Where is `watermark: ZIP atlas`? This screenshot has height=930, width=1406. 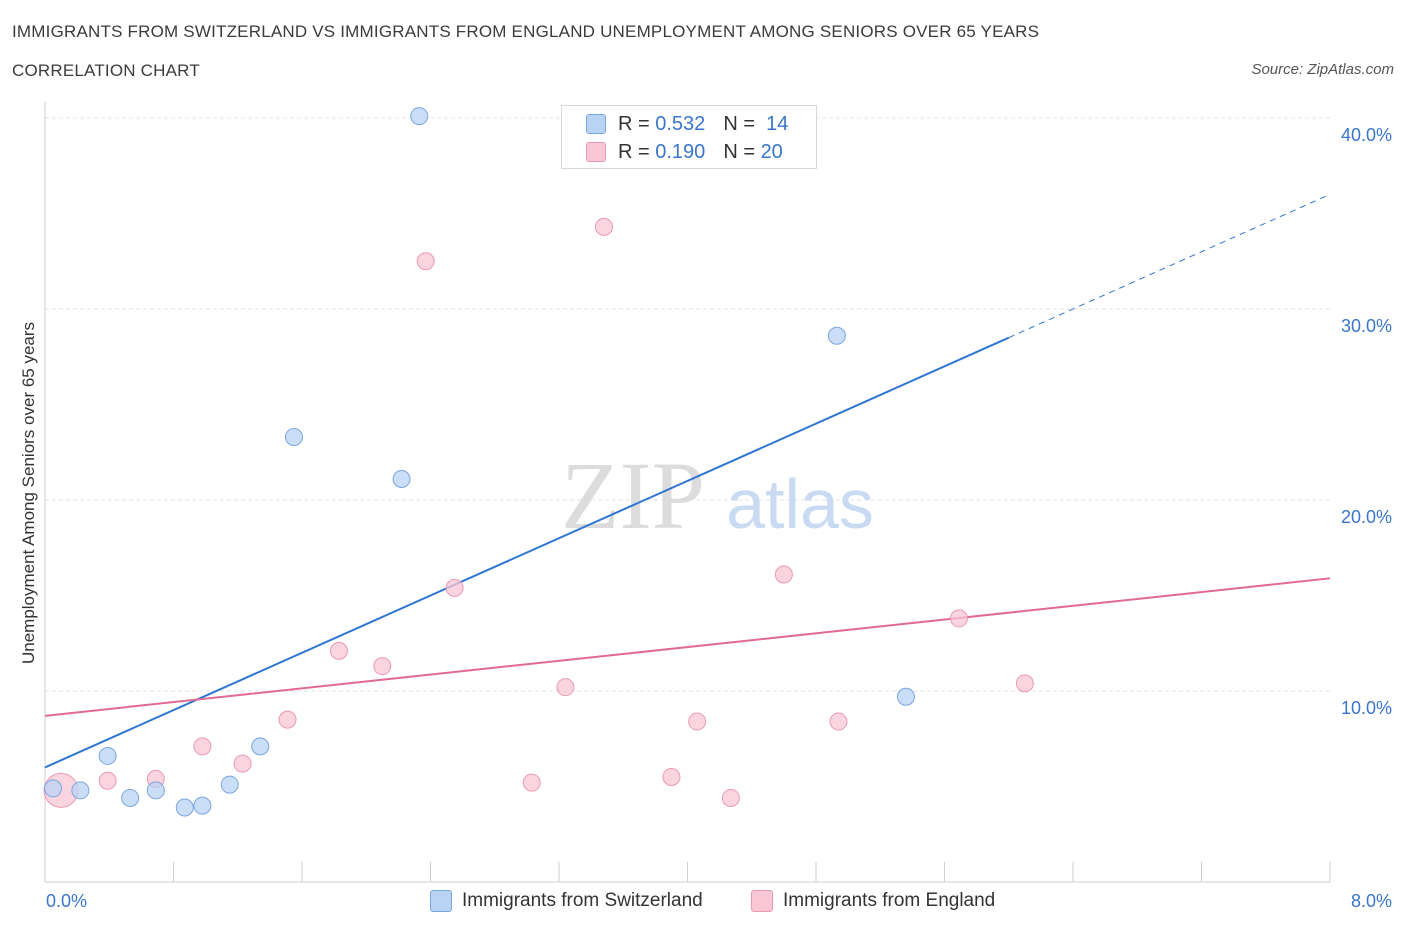 watermark: ZIP atlas is located at coordinates (717, 495).